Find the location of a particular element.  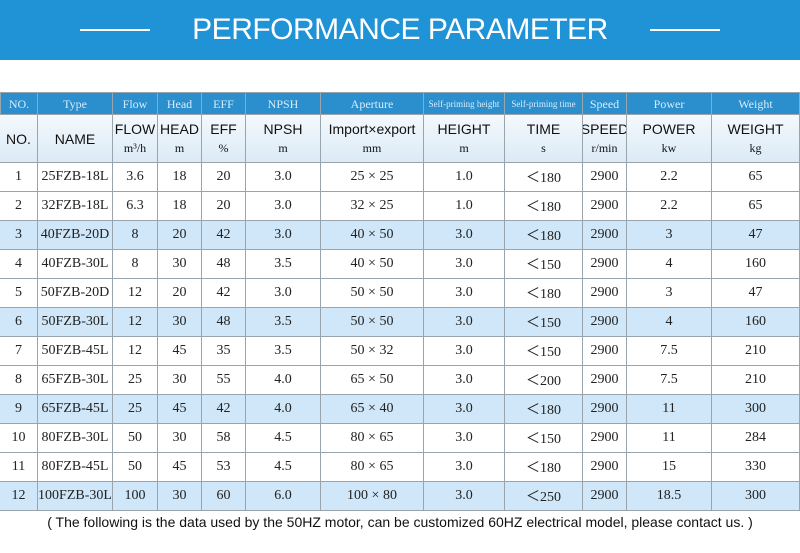

cell: 80FZB-45L is located at coordinates (75, 467).